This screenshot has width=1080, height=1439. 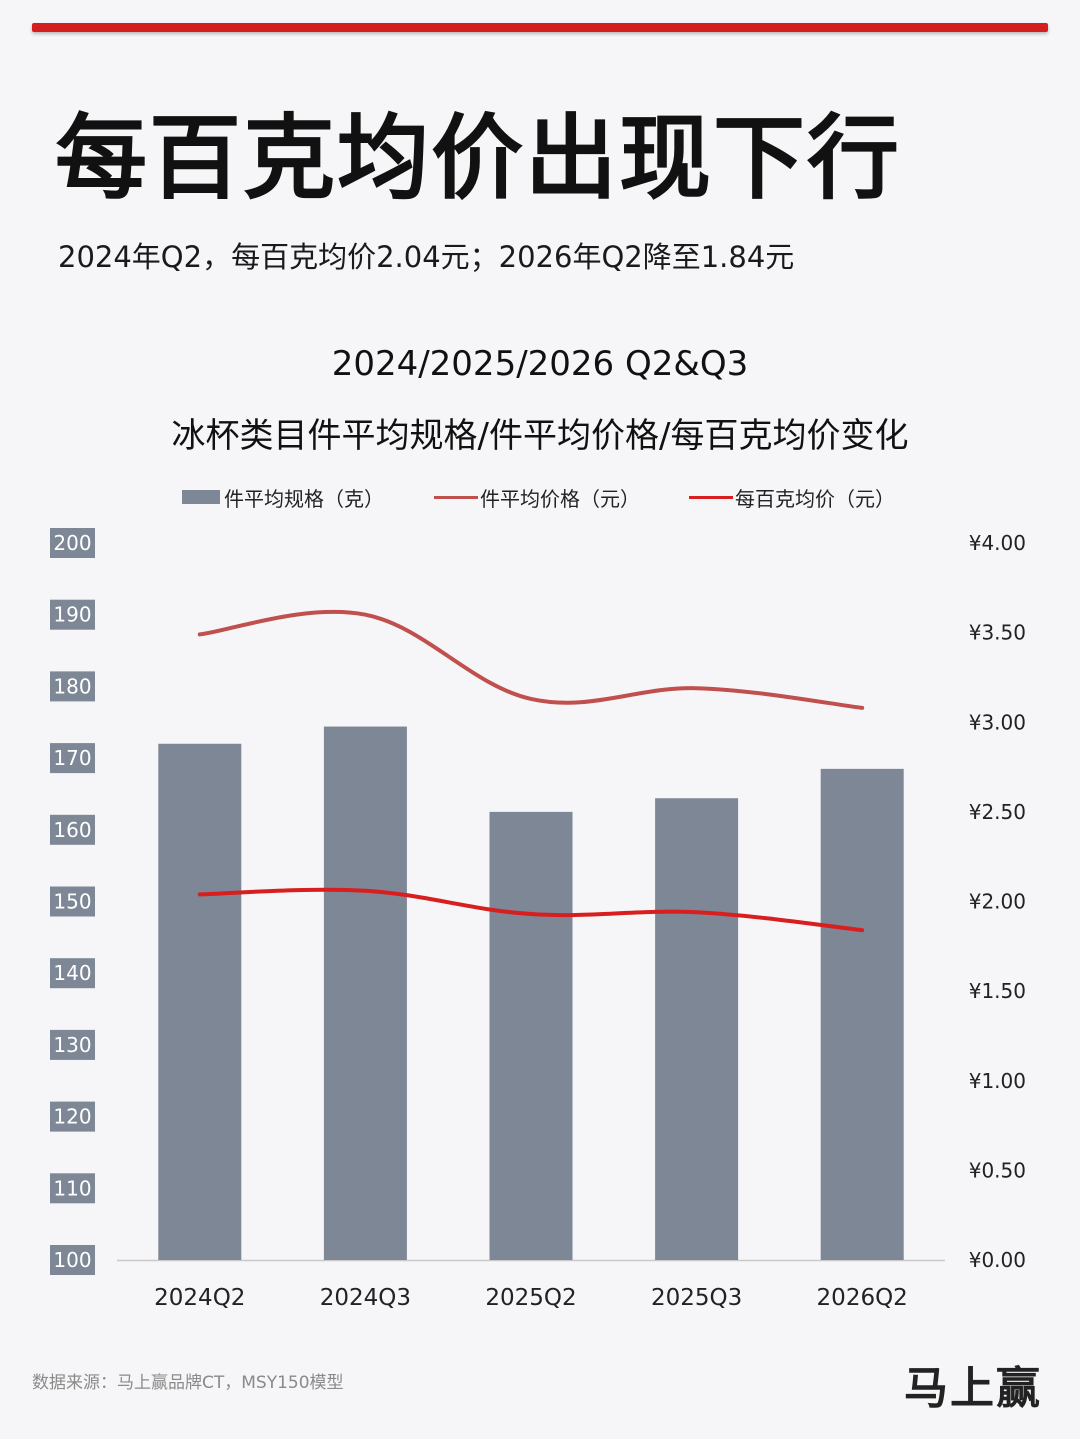 I want to click on y-right-tick-label: ¥1.00, so click(x=997, y=1081).